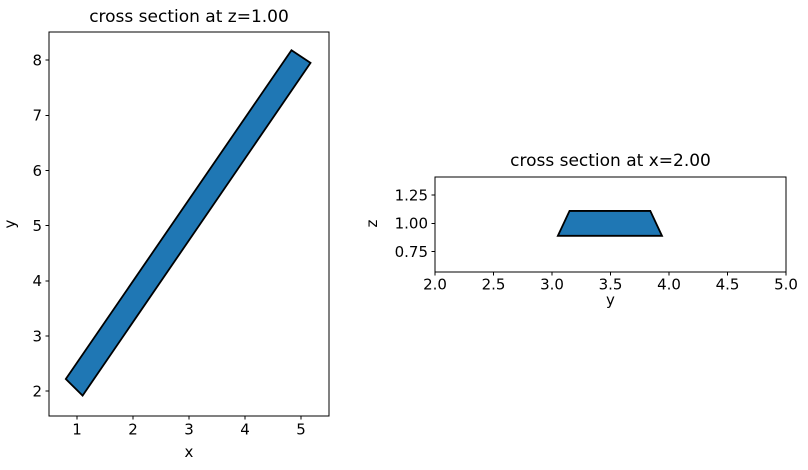 This screenshot has width=808, height=470. Describe the element at coordinates (610, 223) in the screenshot. I see `cross-section-polygon` at that location.